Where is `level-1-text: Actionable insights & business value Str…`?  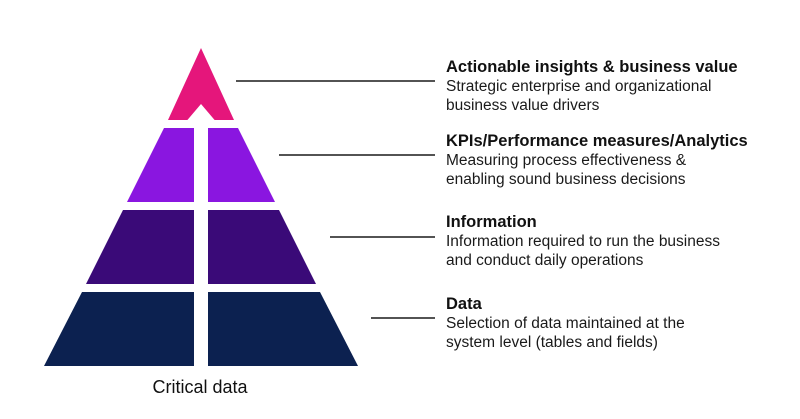
level-1-text: Actionable insights & business value Str… is located at coordinates (621, 86).